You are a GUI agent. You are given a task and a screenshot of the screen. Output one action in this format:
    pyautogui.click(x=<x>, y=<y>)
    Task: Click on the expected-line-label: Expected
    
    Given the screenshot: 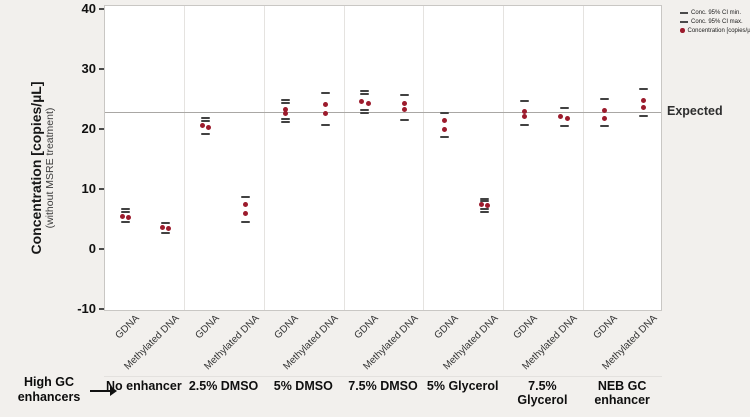 What is the action you would take?
    pyautogui.click(x=695, y=111)
    